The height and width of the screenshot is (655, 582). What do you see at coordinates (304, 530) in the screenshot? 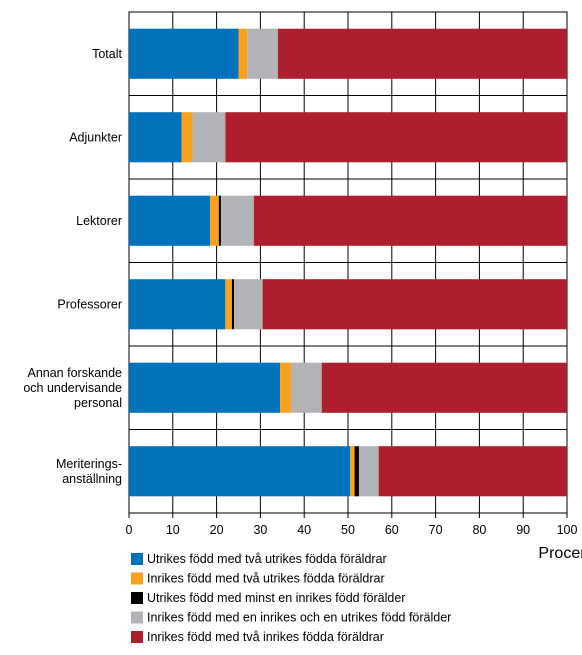
I see `x-tick-label: 40` at bounding box center [304, 530].